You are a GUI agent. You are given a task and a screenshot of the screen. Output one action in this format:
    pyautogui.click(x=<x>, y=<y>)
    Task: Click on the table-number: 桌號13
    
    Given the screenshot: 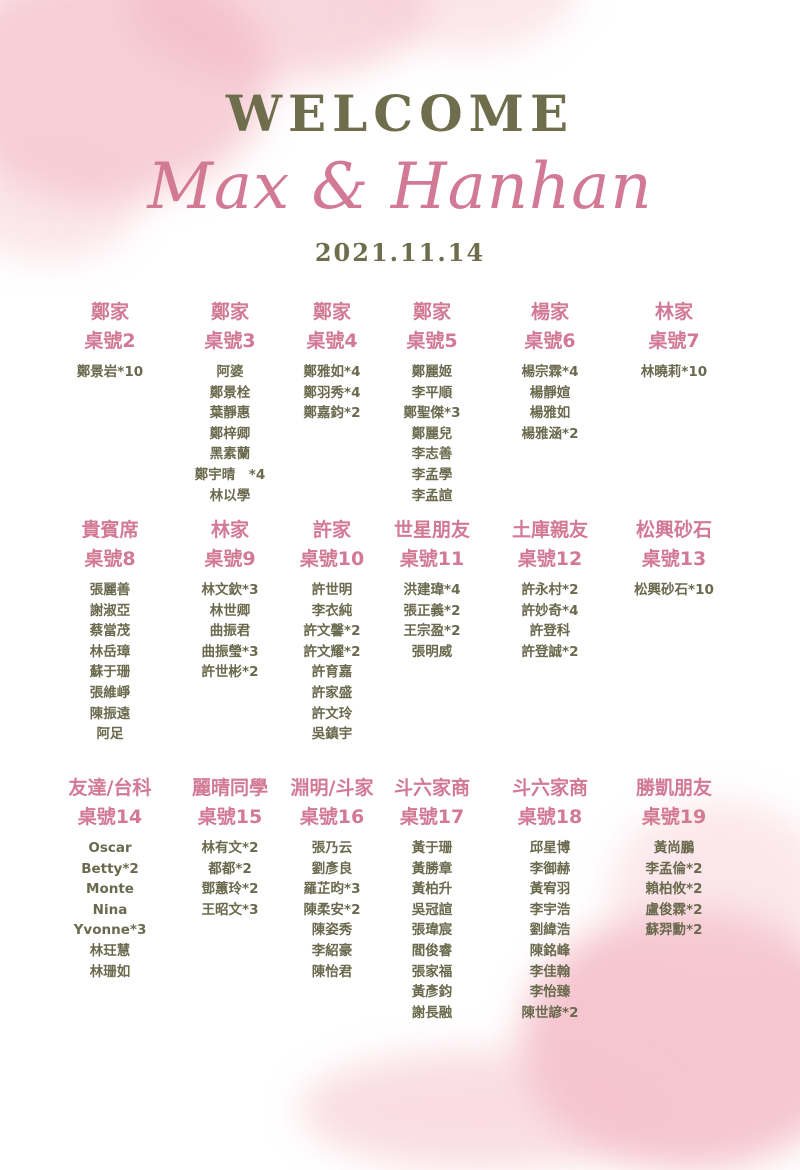 What is the action you would take?
    pyautogui.click(x=674, y=559)
    